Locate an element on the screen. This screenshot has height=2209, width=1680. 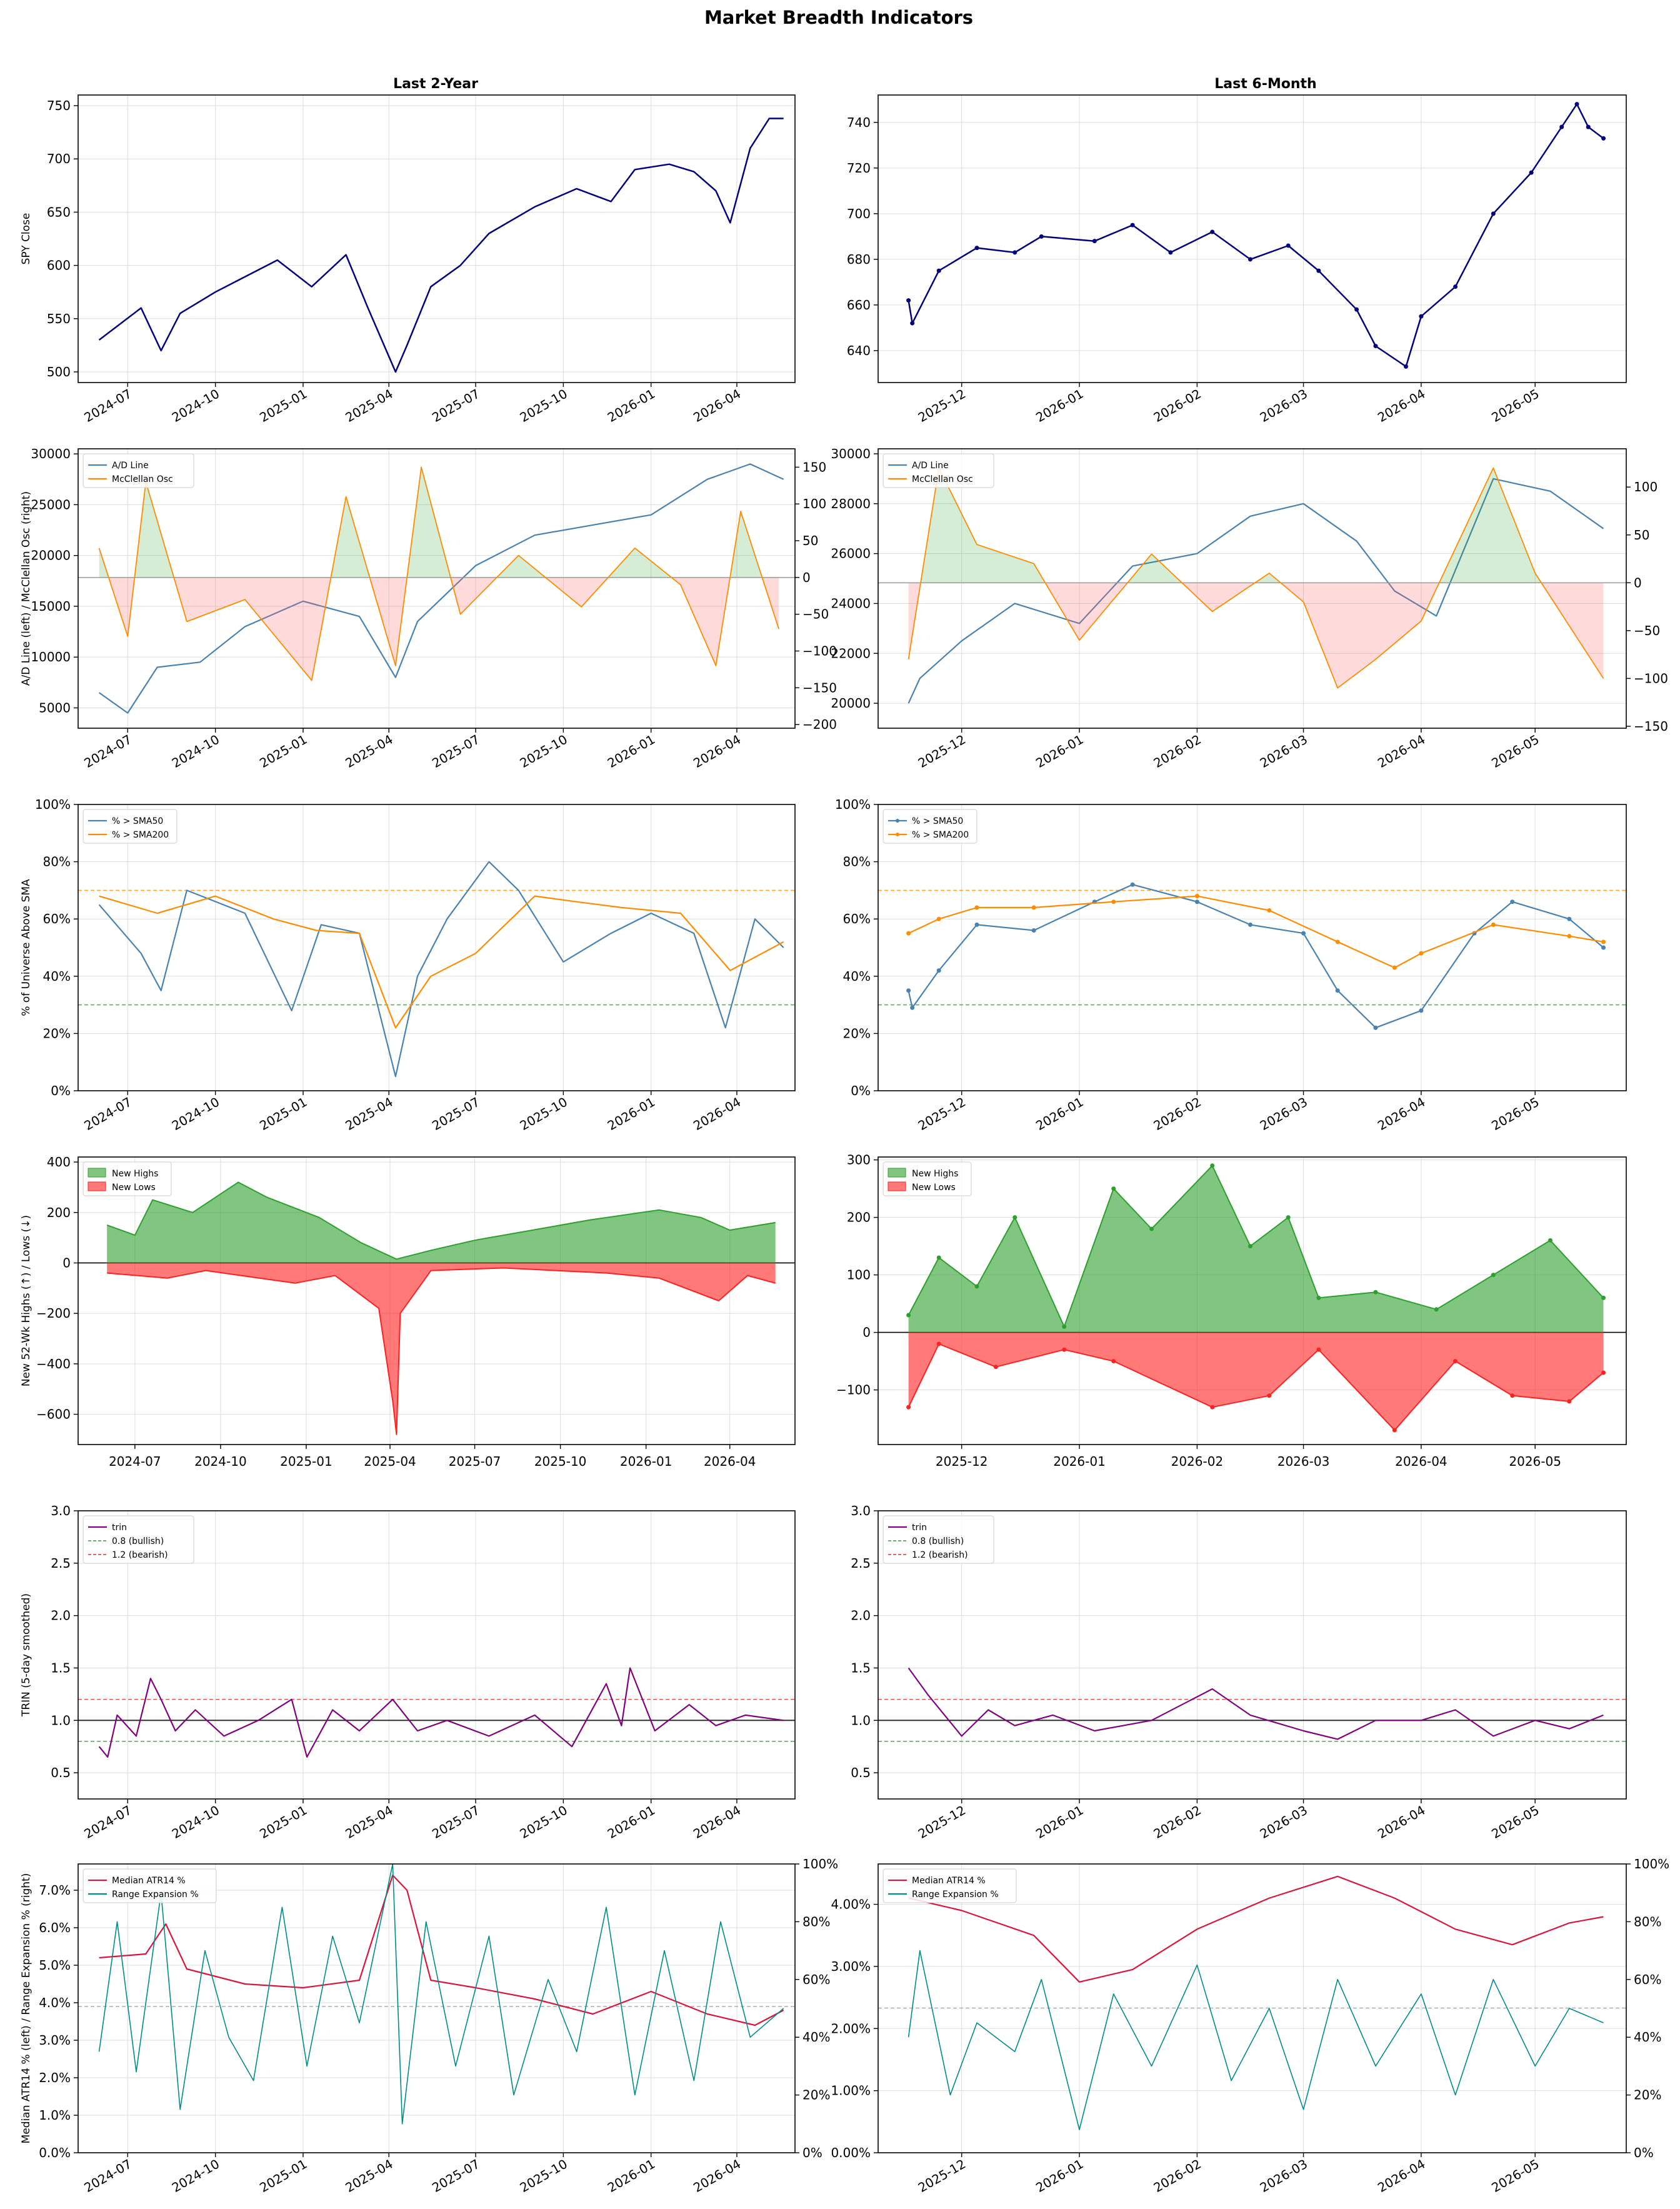
y-tick-label: 15000 is located at coordinates (51, 606).